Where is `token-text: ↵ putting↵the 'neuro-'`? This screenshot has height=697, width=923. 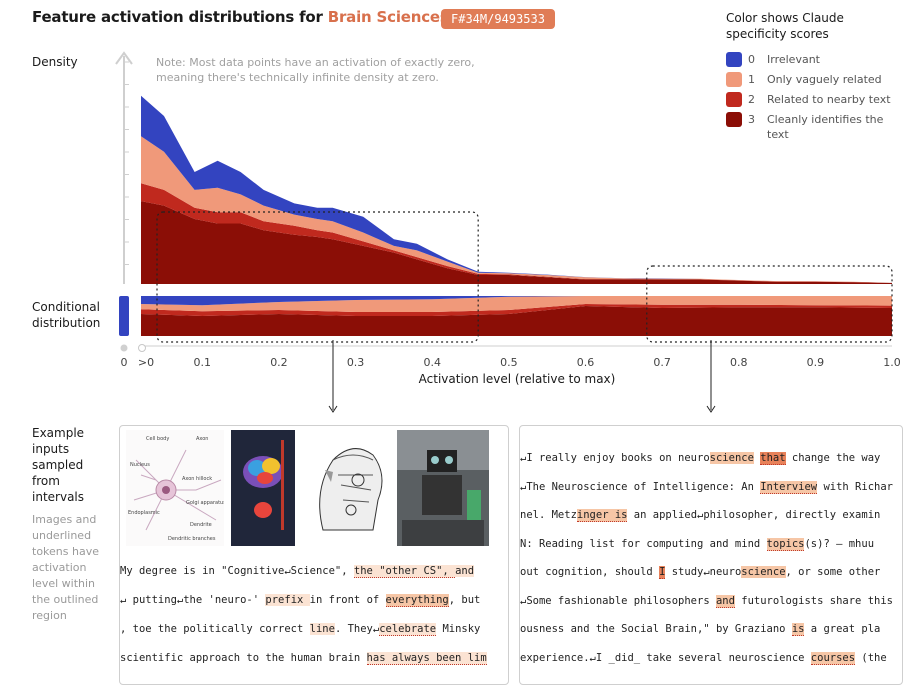
token-text: ↵ putting↵the 'neuro-' is located at coordinates (193, 600).